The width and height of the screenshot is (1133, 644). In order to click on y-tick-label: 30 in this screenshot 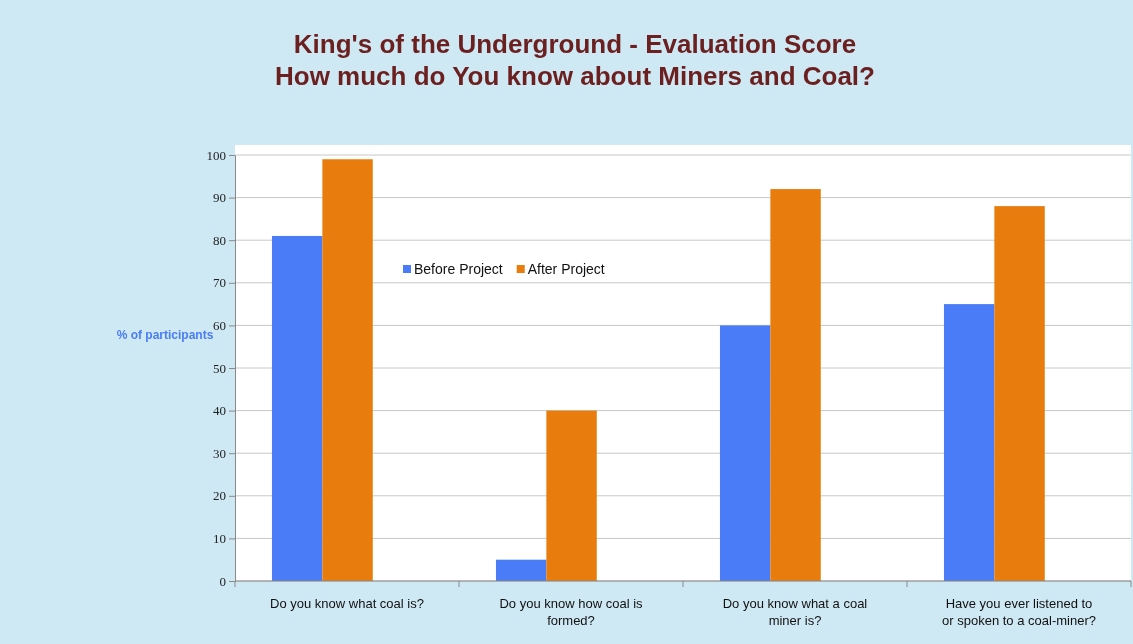, I will do `click(219, 453)`.